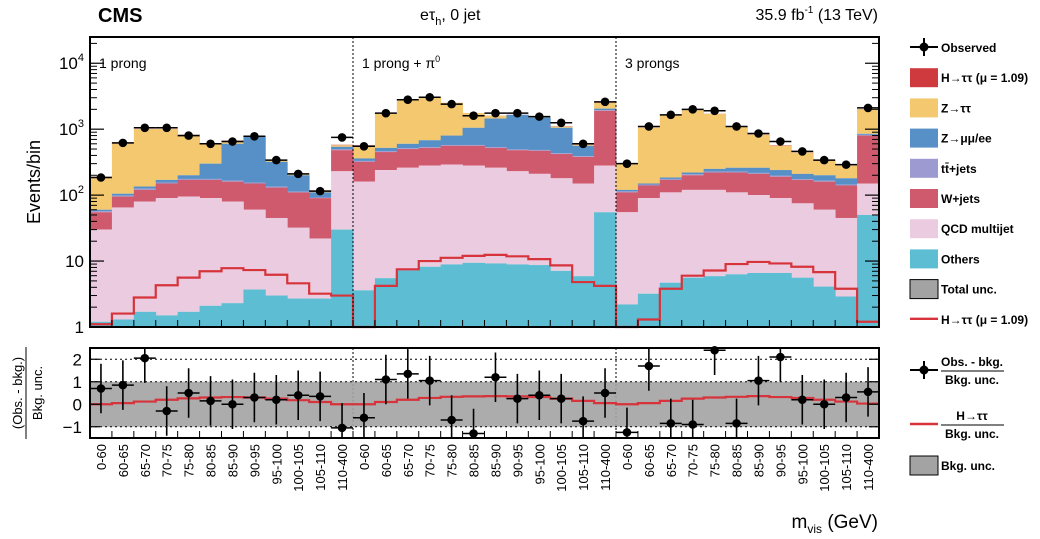 This screenshot has width=1040, height=539. I want to click on legend-entry: Others, so click(945, 259).